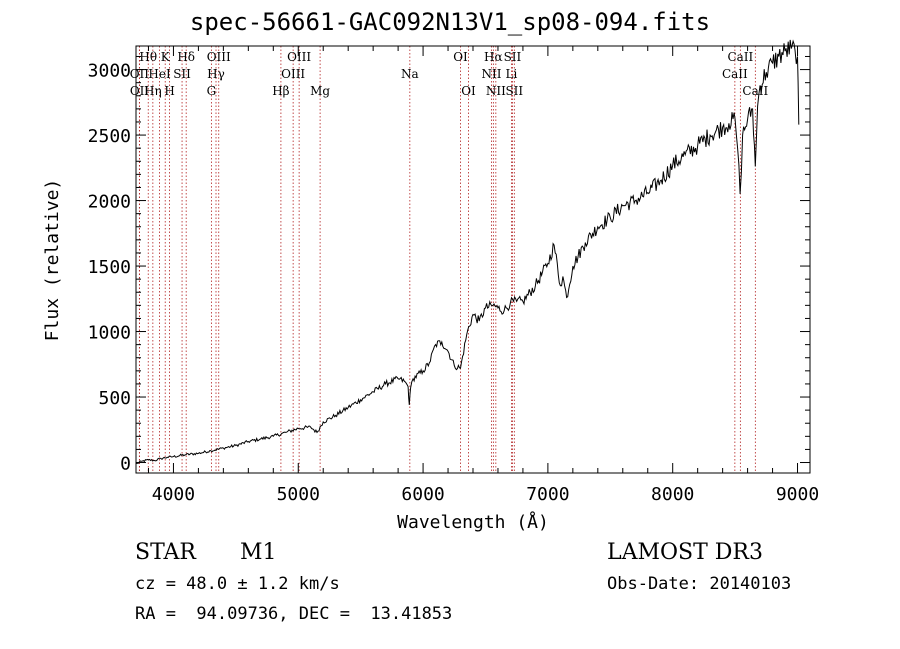  What do you see at coordinates (237, 584) in the screenshot?
I see `redshift-cz: cz = 48.0 ± 1.2 km/s` at bounding box center [237, 584].